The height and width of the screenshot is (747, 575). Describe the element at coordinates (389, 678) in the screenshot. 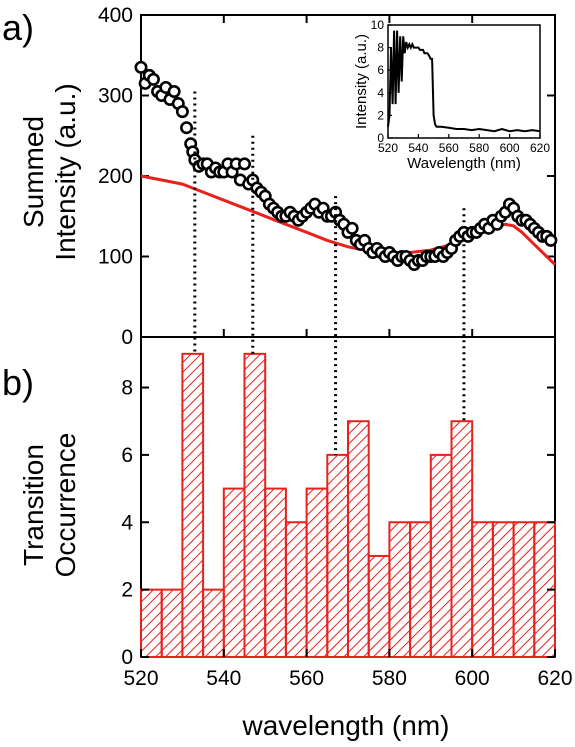

I see `panel-b-xtick-label: 580` at that location.